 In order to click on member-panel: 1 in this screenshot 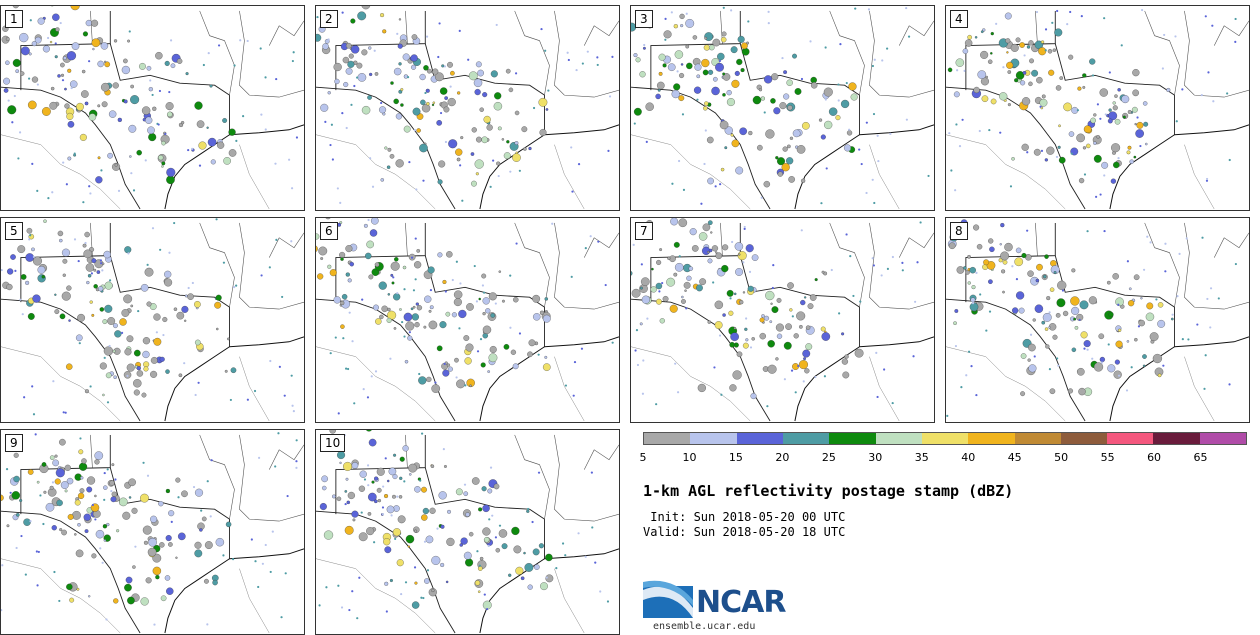, I will do `click(152, 108)`.